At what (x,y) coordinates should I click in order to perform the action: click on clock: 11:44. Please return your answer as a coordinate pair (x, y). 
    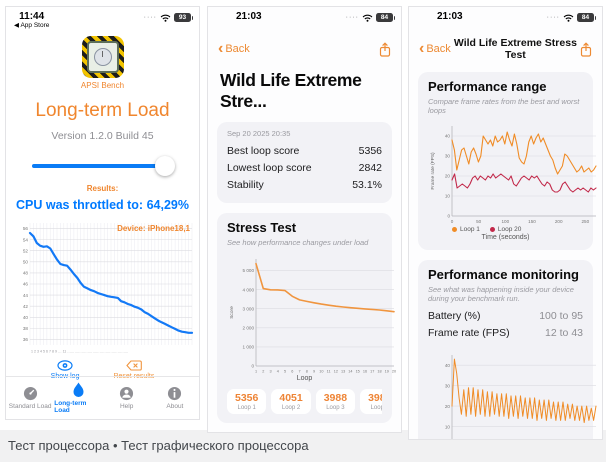
    Looking at the image, I should click on (32, 16).